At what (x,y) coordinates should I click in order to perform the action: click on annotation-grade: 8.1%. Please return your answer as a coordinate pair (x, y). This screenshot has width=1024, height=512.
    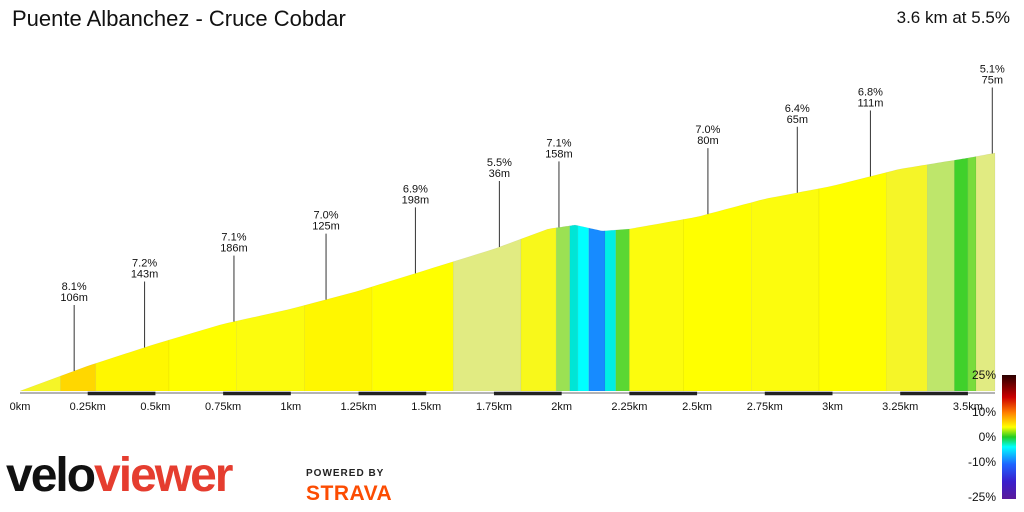
    Looking at the image, I should click on (74, 287).